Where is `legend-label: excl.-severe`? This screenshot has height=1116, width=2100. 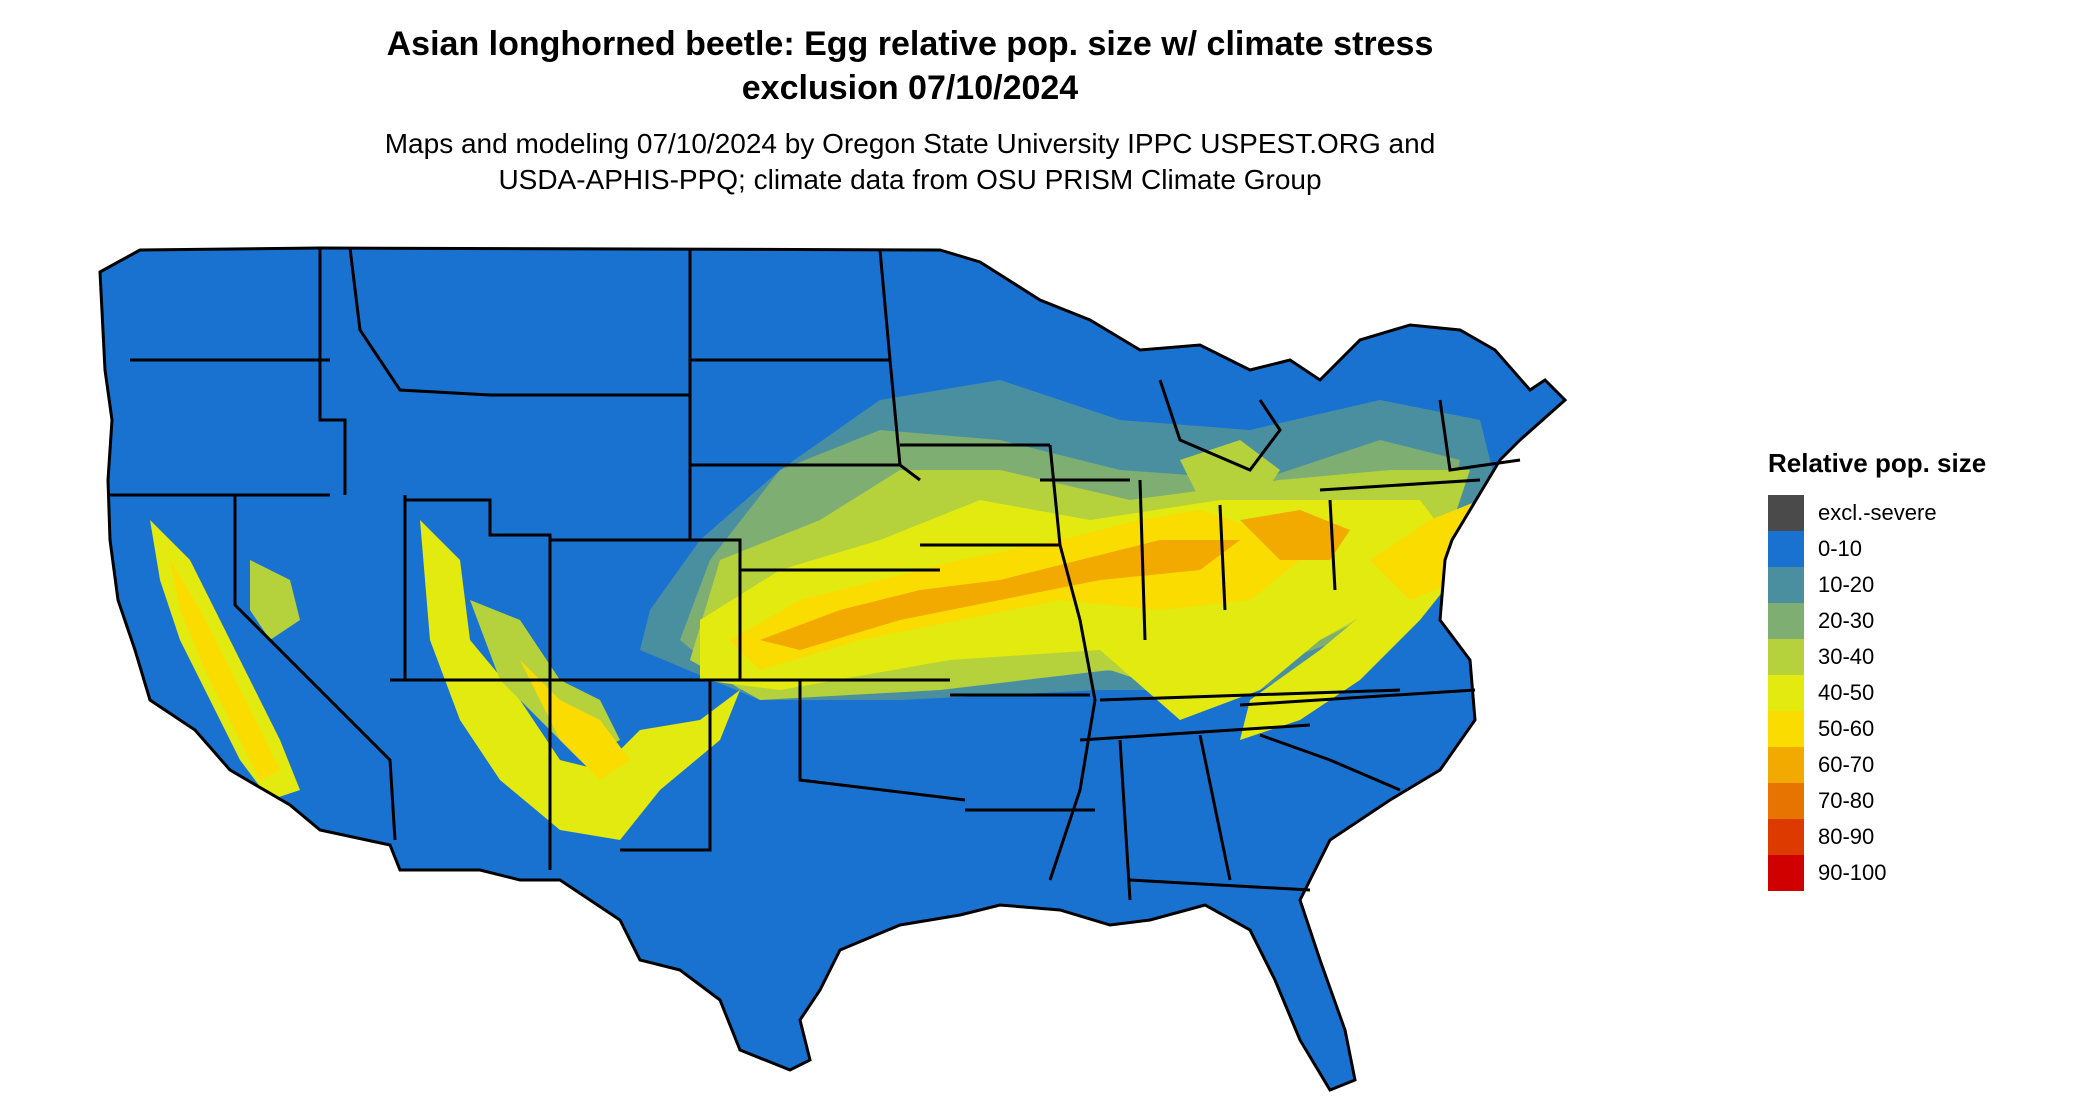
legend-label: excl.-severe is located at coordinates (1877, 512).